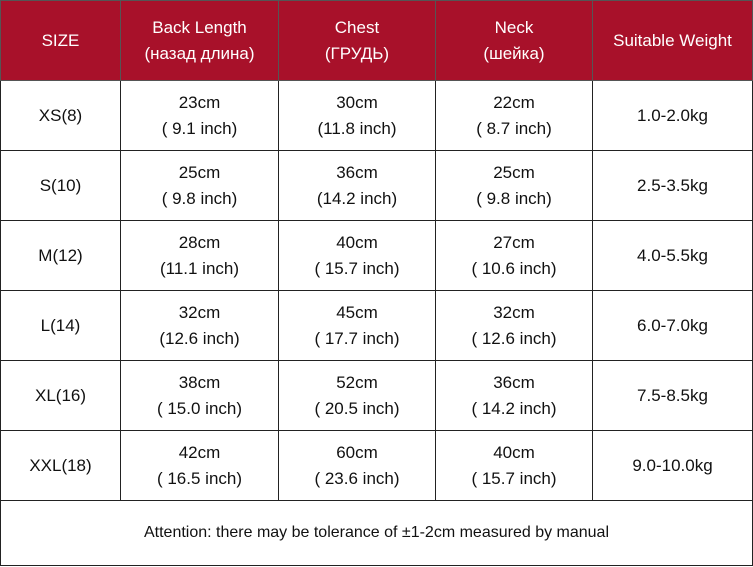 This screenshot has height=567, width=753. What do you see at coordinates (357, 40) in the screenshot?
I see `table-cell: Chest (ГРУДЬ)` at bounding box center [357, 40].